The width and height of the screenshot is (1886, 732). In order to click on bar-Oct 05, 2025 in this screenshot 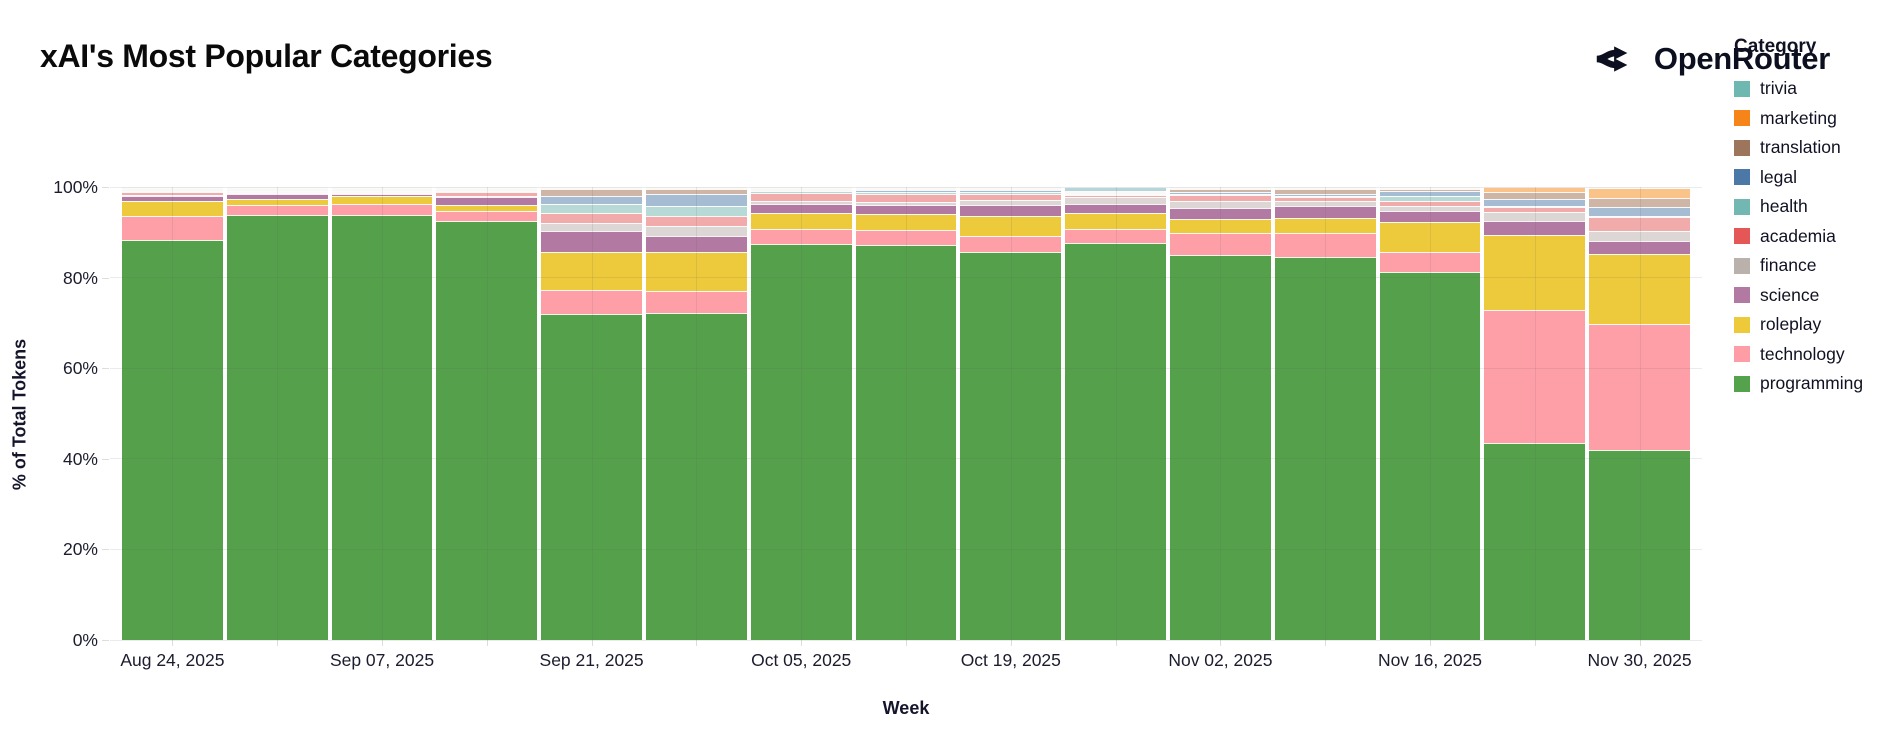, I will do `click(801, 413)`.